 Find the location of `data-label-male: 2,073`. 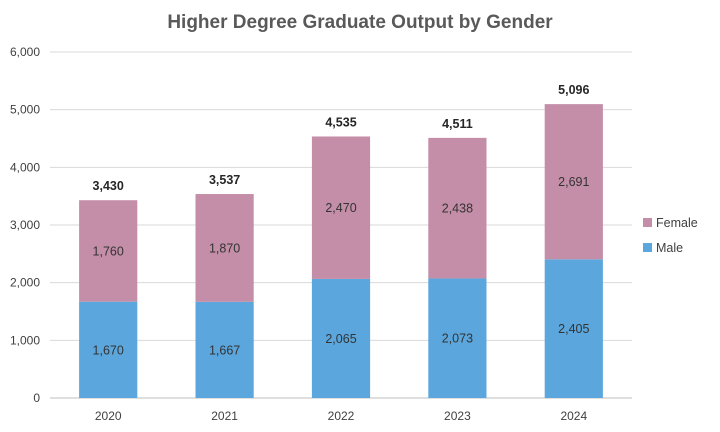

data-label-male: 2,073 is located at coordinates (457, 339).